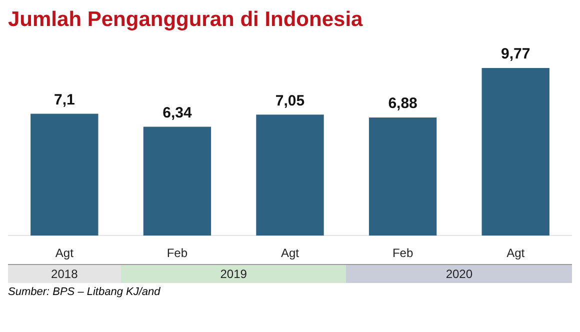 This screenshot has height=332, width=580. I want to click on text: 2019, so click(233, 273).